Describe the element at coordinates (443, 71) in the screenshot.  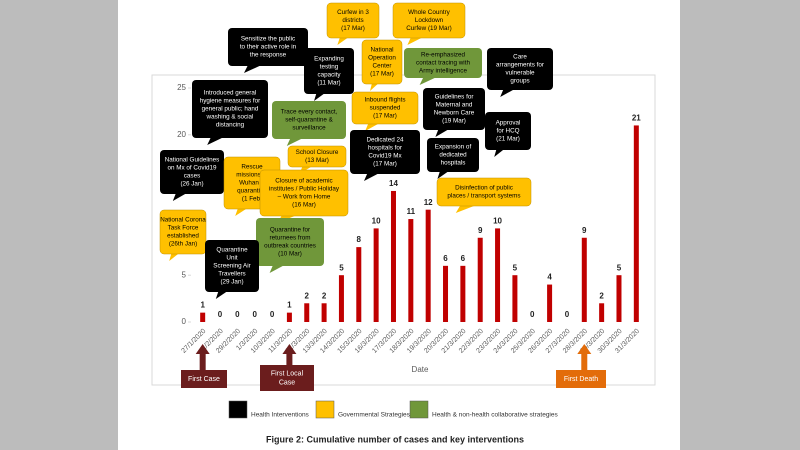
I see `callout-text: Army intelligence` at that location.